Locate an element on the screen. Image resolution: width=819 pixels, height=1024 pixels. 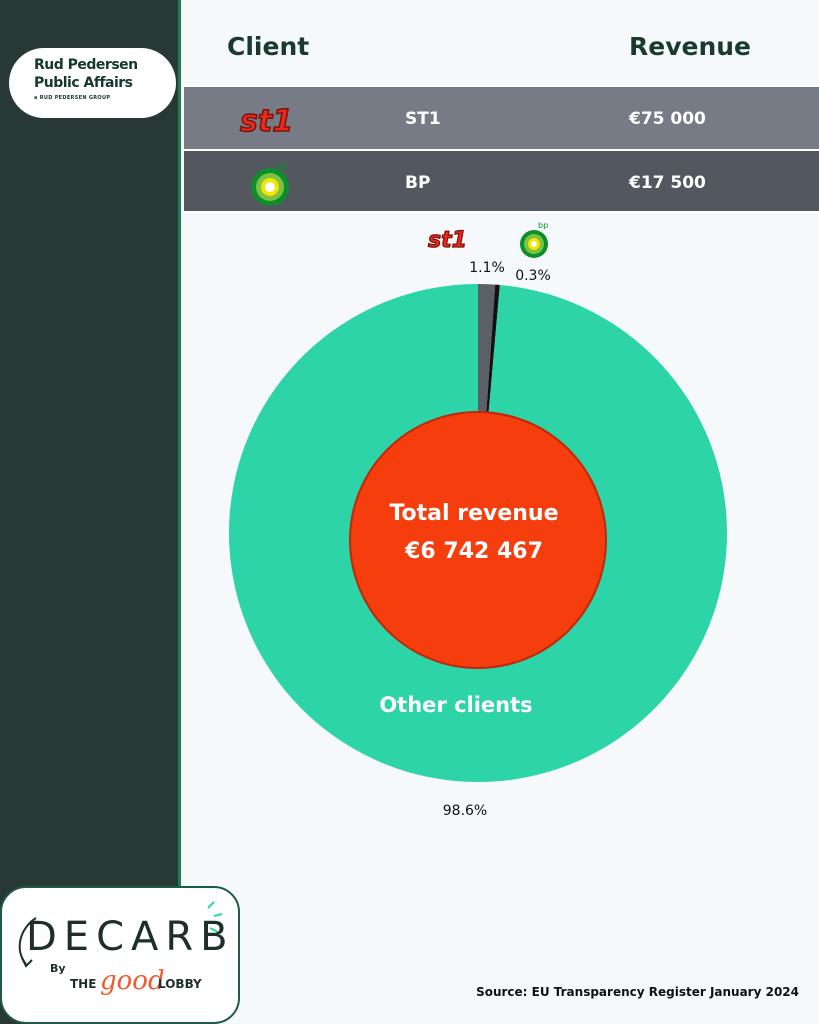
table-row: st1 ST1 €75 000 is located at coordinates (501, 117).